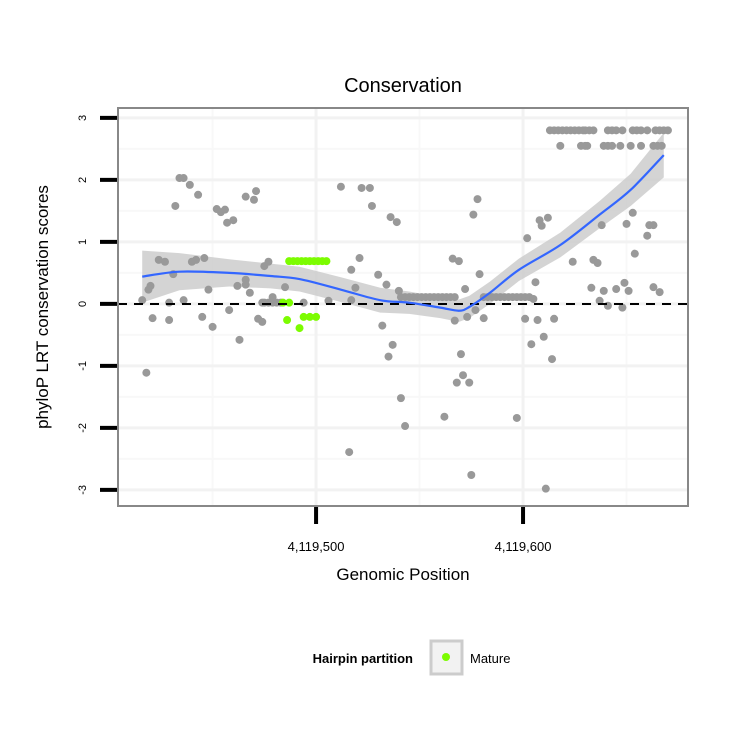 Image resolution: width=750 pixels, height=750 pixels. What do you see at coordinates (403, 86) in the screenshot?
I see `chart-title: Conservation` at bounding box center [403, 86].